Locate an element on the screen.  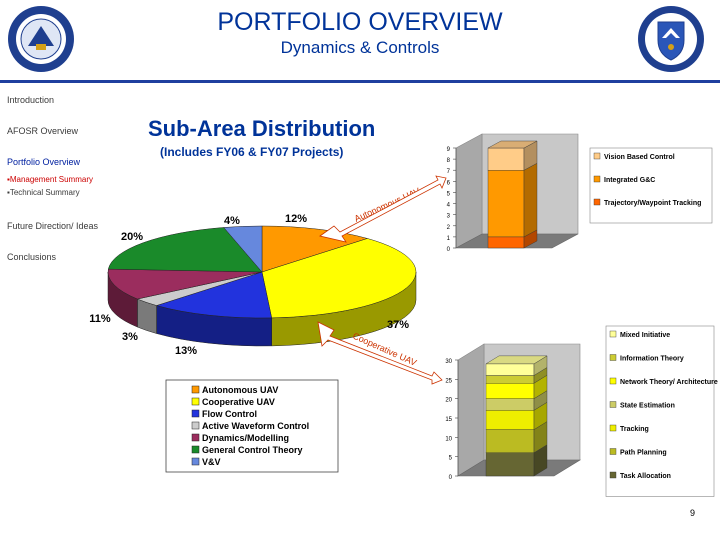
sidebar-item-label: Management Summary is located at coordinates (51, 179).